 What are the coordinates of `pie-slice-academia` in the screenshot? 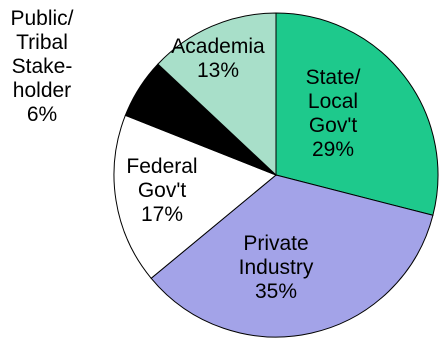 It's located at (217, 94).